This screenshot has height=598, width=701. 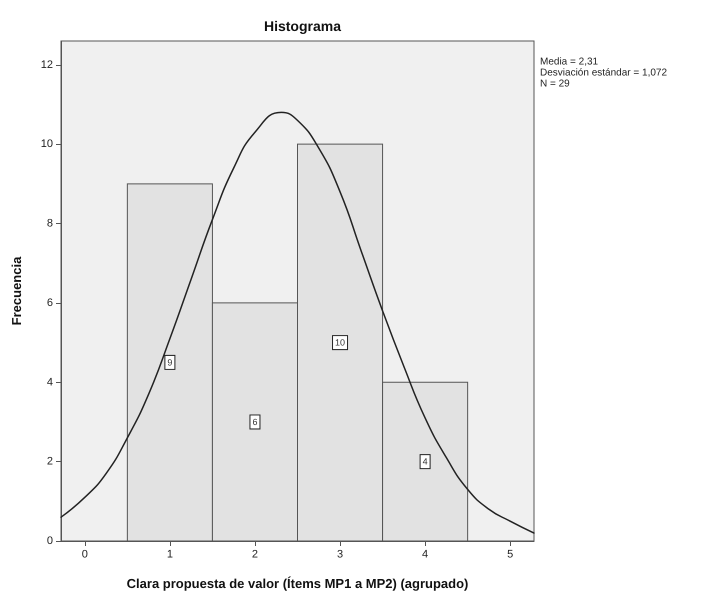 What do you see at coordinates (340, 554) in the screenshot?
I see `x-tick-label: 3` at bounding box center [340, 554].